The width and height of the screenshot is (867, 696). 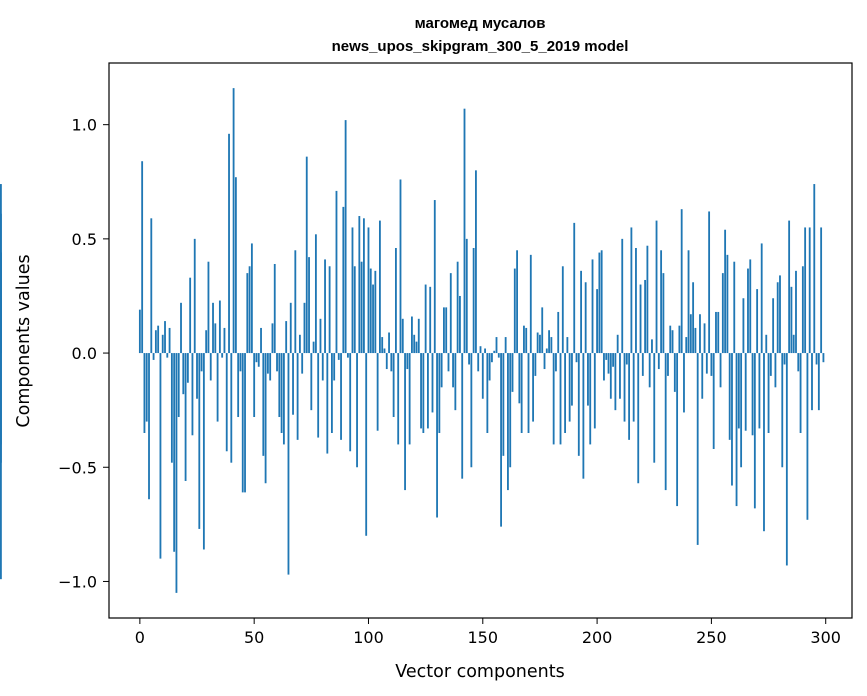 What do you see at coordinates (84, 125) in the screenshot?
I see `y-tick-label: 1.0` at bounding box center [84, 125].